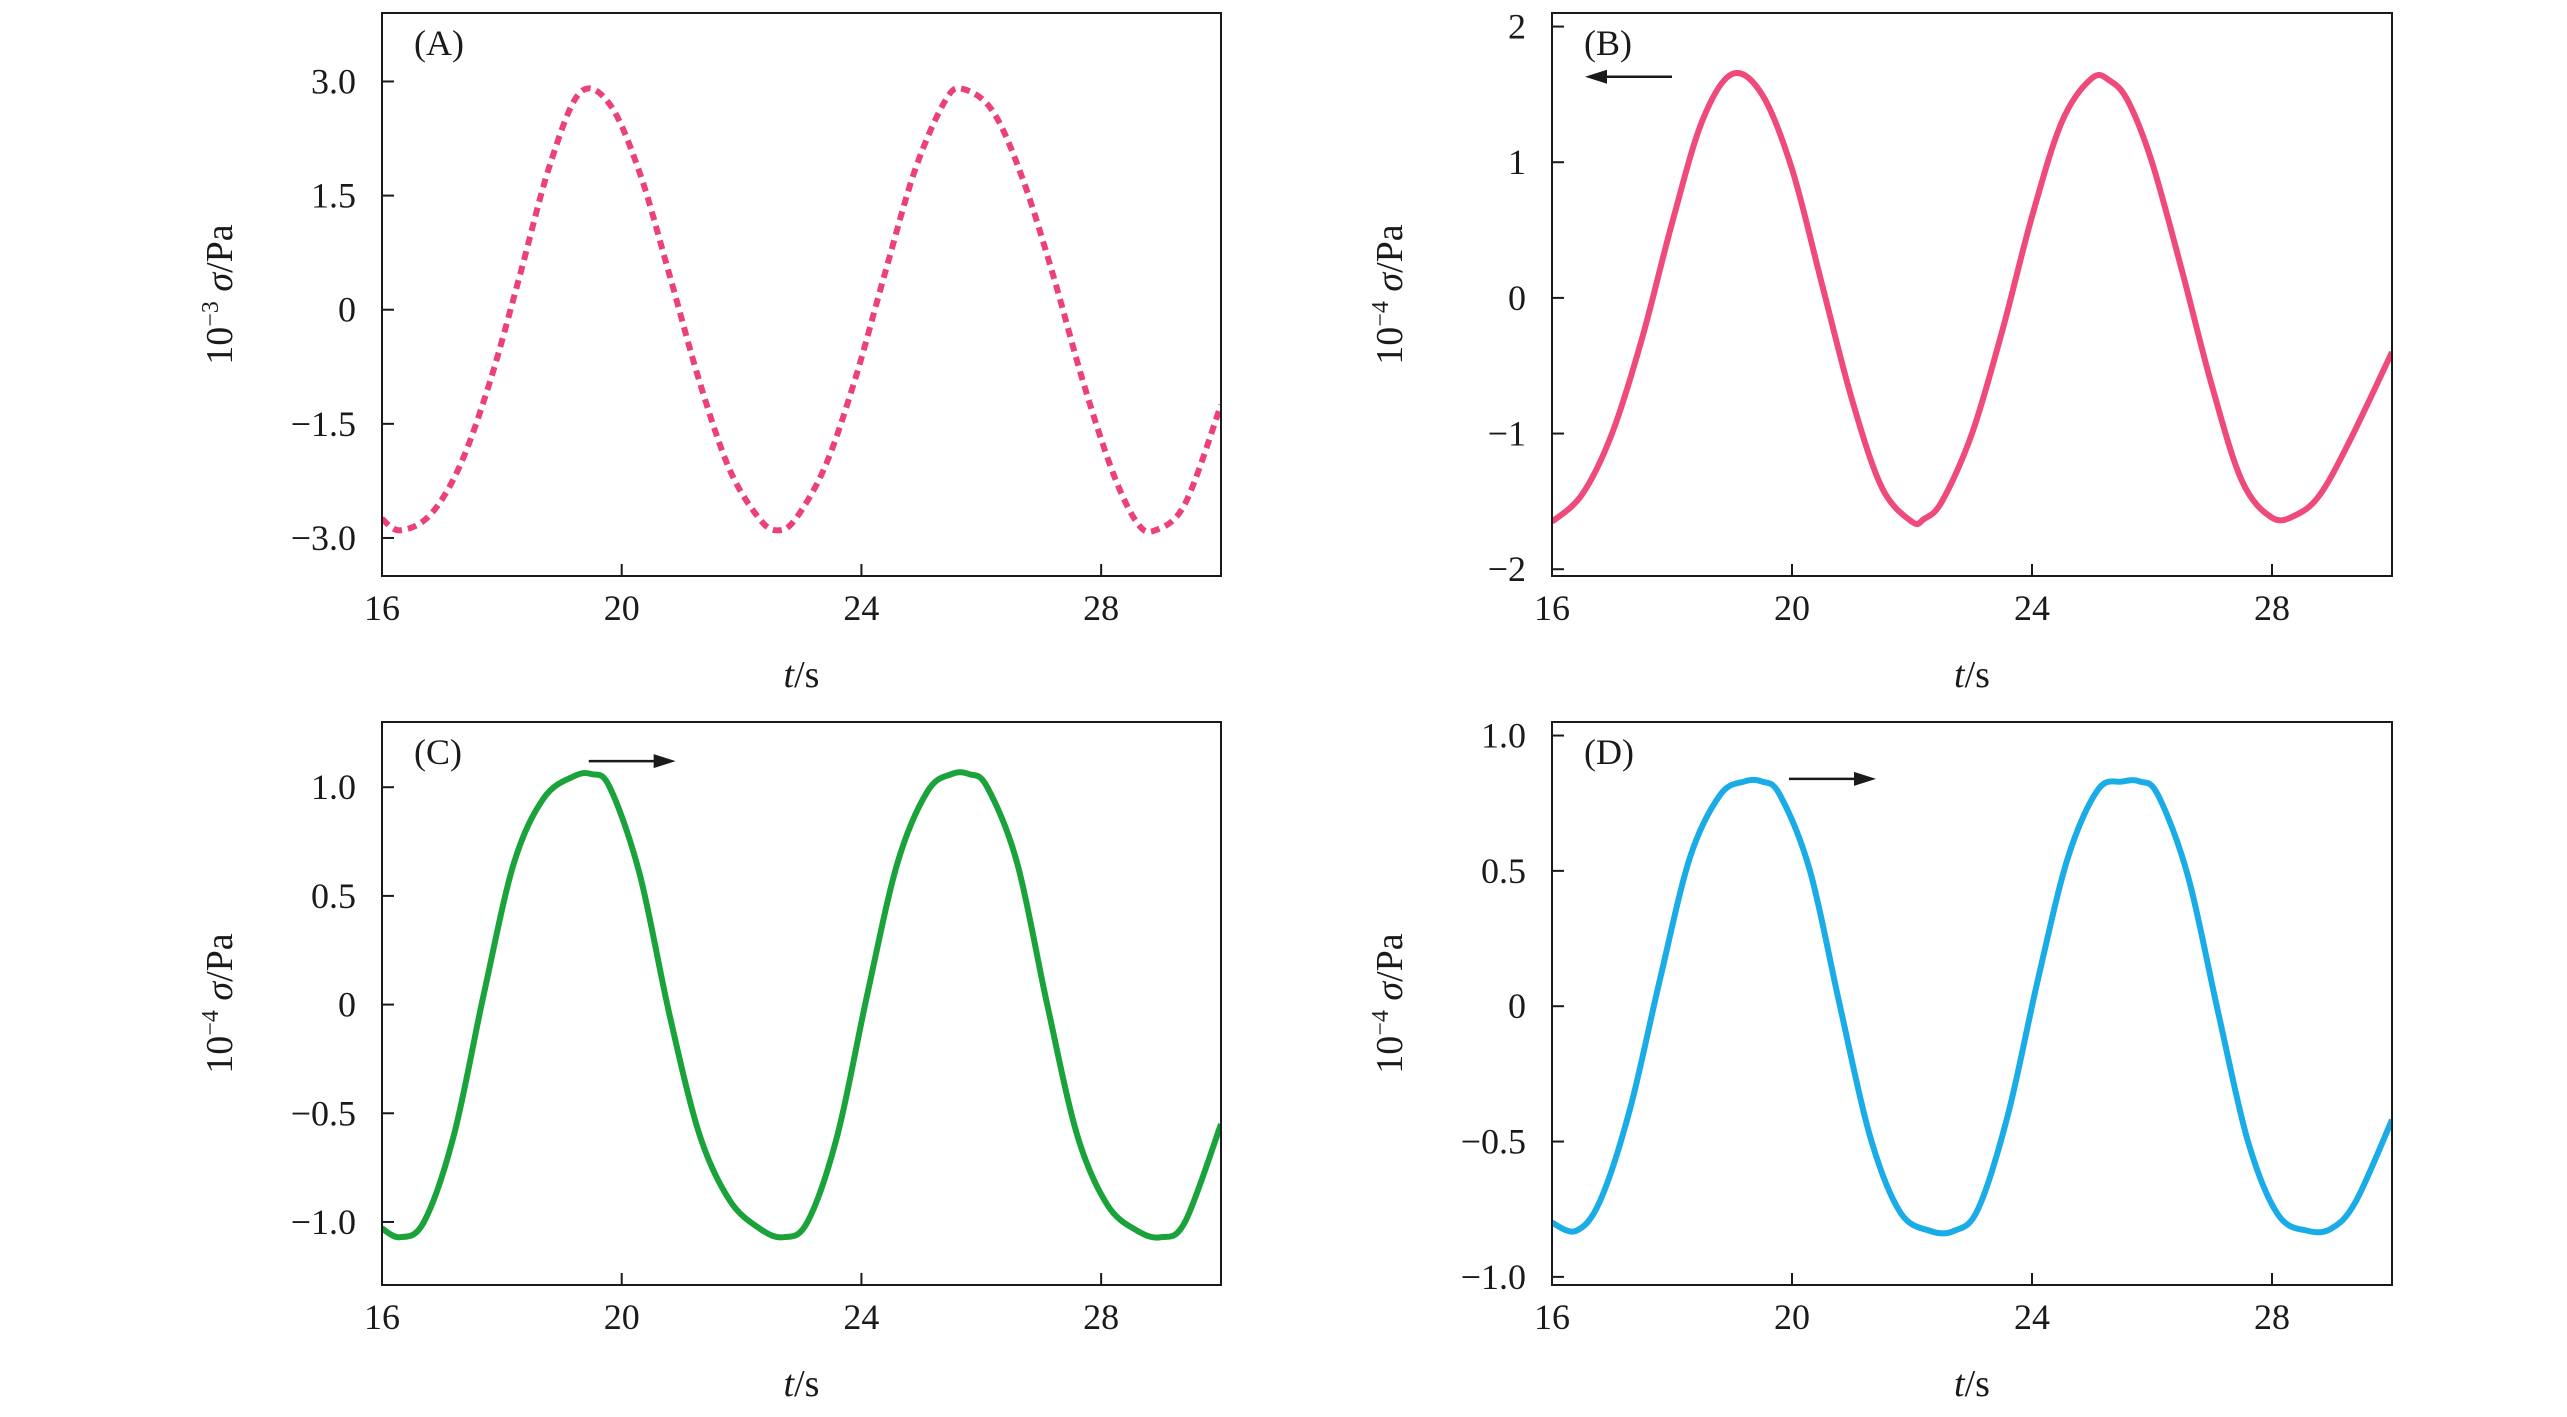 This screenshot has height=1417, width=2567. I want to click on y-axis-label-c: 10−4 σ/Pa, so click(219, 1003).